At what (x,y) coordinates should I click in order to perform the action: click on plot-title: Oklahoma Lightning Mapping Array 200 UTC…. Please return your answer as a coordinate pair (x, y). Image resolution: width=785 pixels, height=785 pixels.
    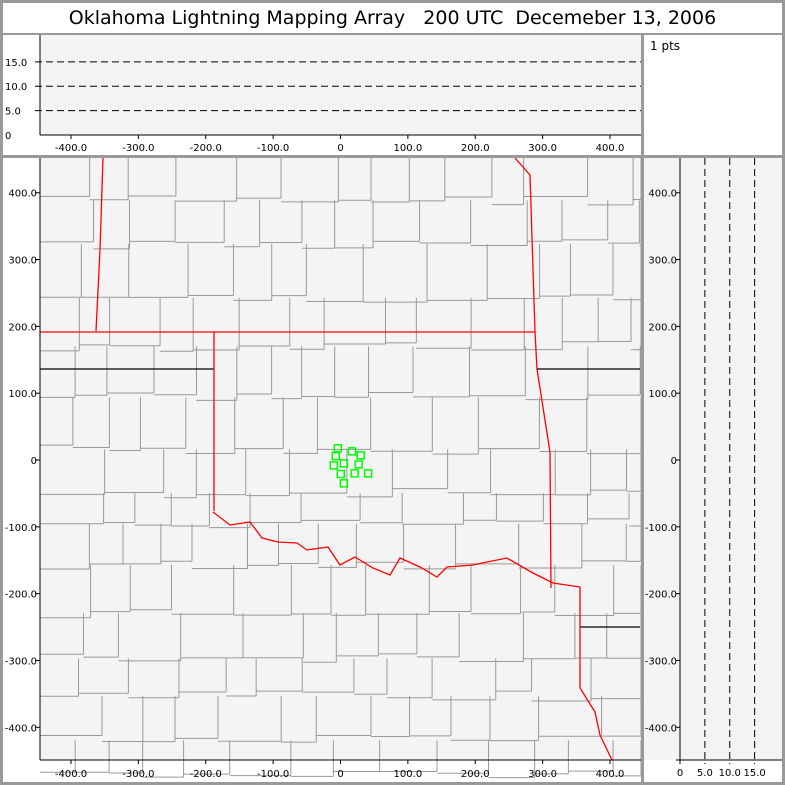
    Looking at the image, I should click on (392, 18).